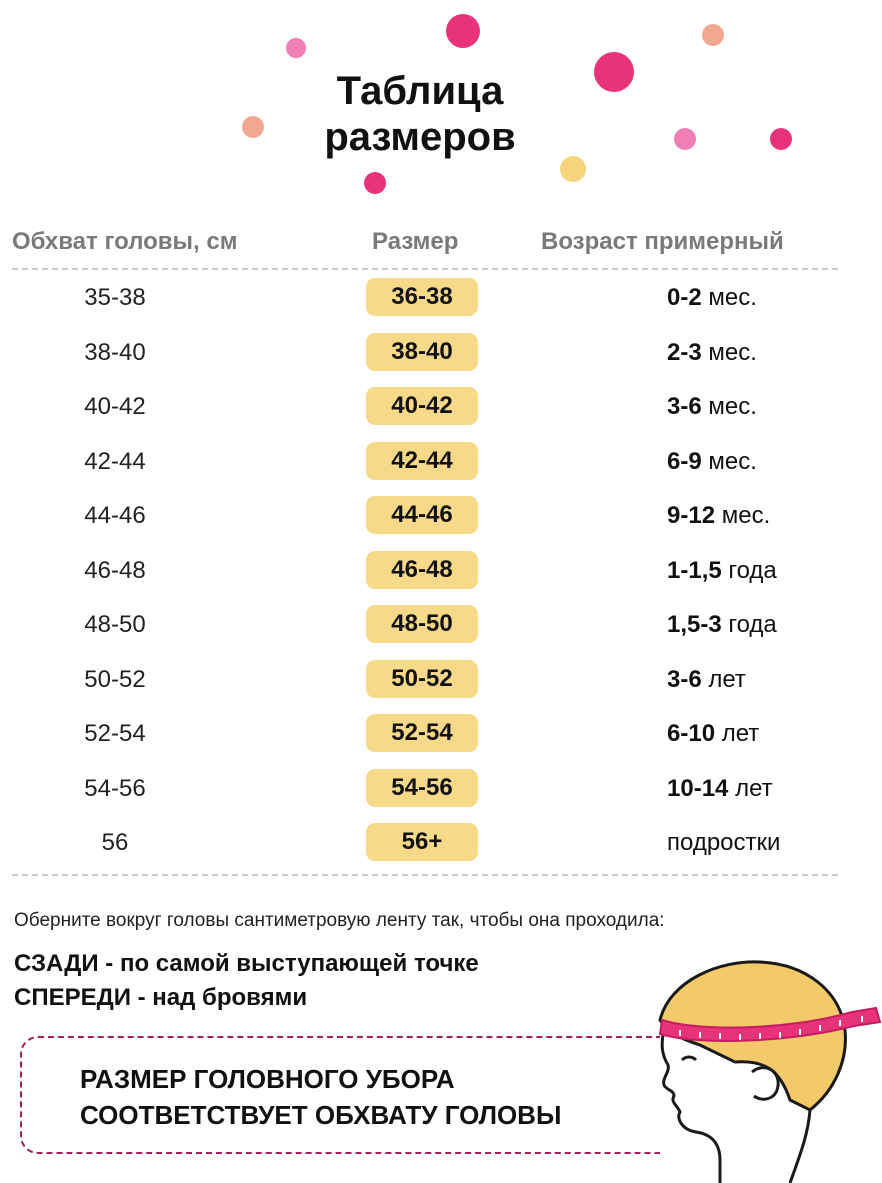 This screenshot has width=882, height=1183. Describe the element at coordinates (420, 91) in the screenshot. I see `title-line-1: Таблица` at that location.